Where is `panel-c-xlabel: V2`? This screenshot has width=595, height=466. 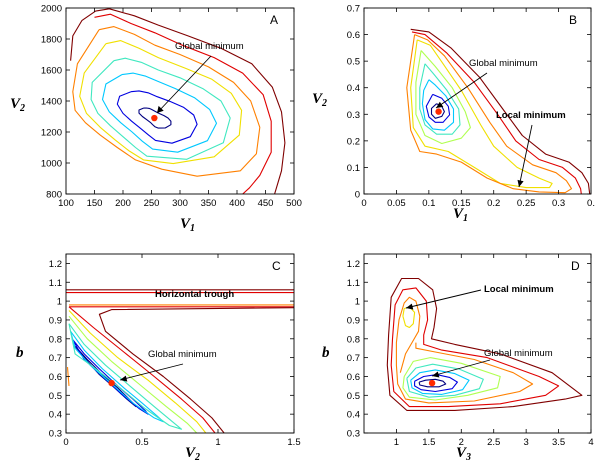
panel-c-xlabel: V2 is located at coordinates (192, 454).